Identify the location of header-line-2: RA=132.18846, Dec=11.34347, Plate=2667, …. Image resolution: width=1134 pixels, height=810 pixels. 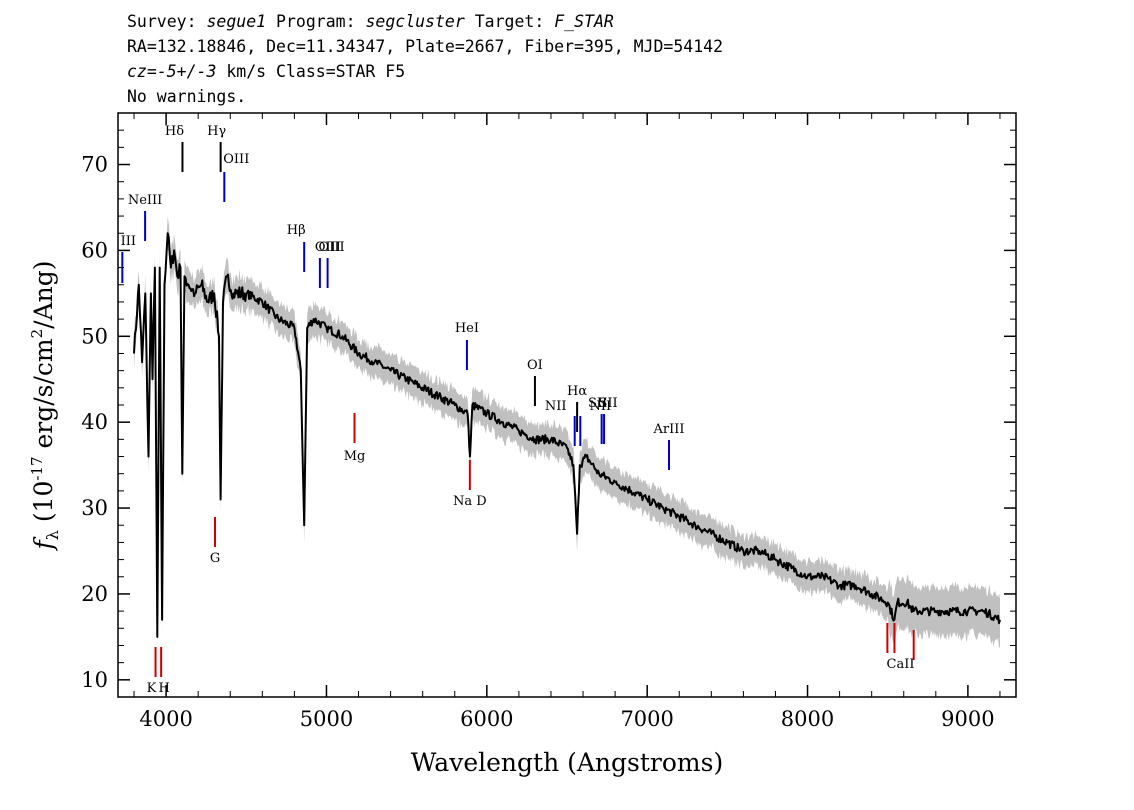
(425, 46).